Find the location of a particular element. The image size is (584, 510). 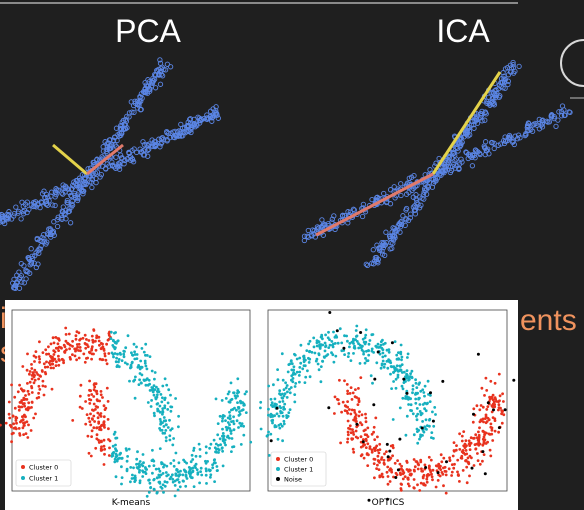

circle-icon is located at coordinates (572, 63).